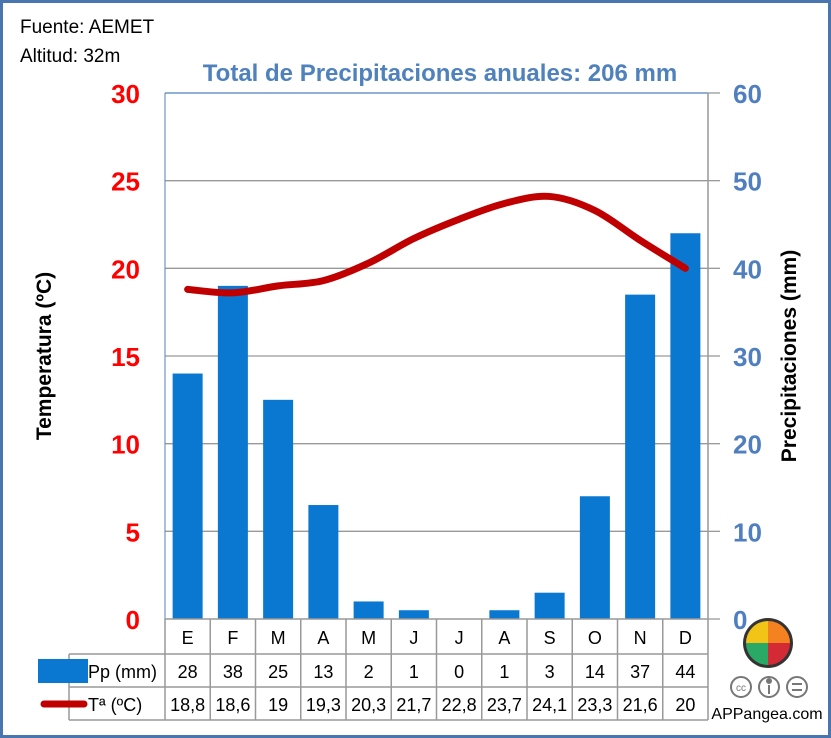  I want to click on temp-value: 19, so click(278, 705).